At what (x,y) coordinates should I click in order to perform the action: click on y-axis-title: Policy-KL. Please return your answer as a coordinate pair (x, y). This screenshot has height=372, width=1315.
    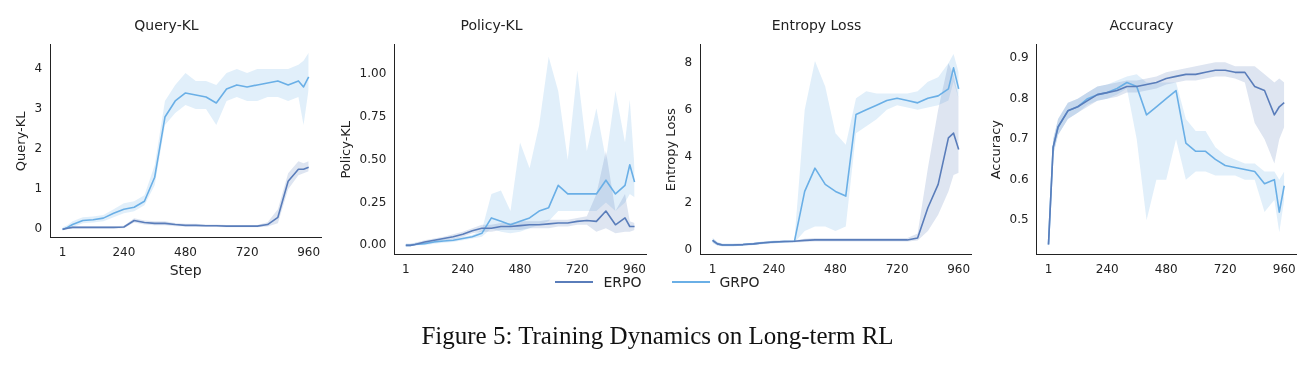
    Looking at the image, I should click on (346, 149).